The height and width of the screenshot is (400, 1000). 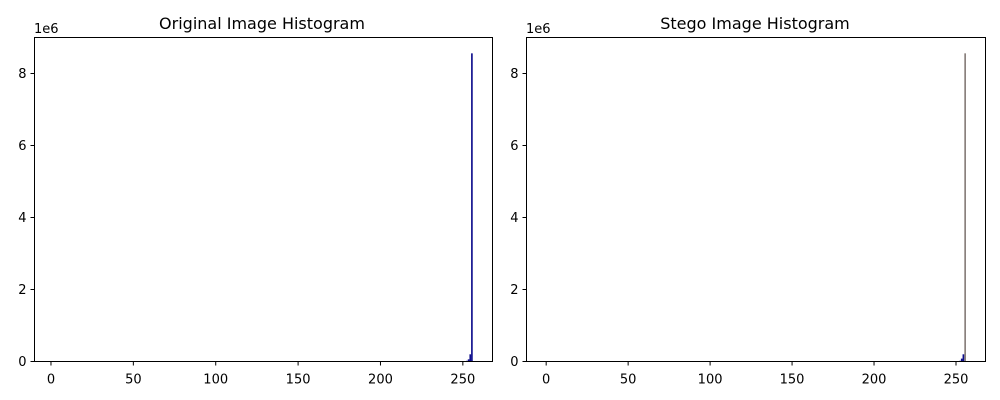 I want to click on original-x-tick-label: 200, so click(x=380, y=380).